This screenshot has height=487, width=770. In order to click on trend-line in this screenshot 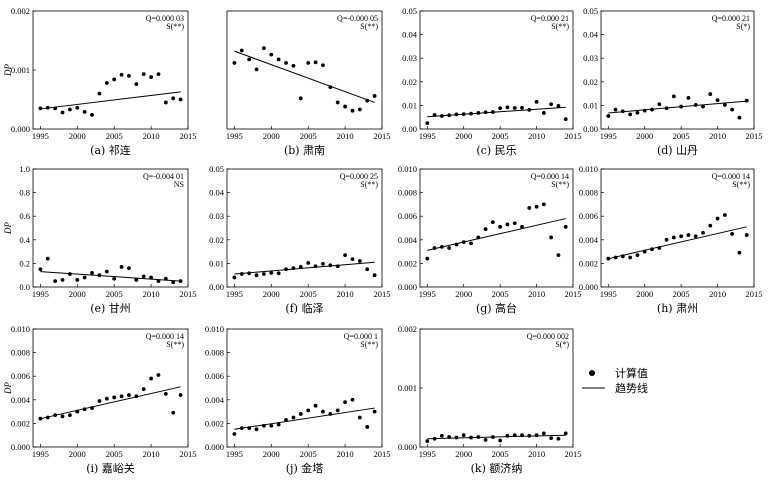, I will do `click(304, 418)`.